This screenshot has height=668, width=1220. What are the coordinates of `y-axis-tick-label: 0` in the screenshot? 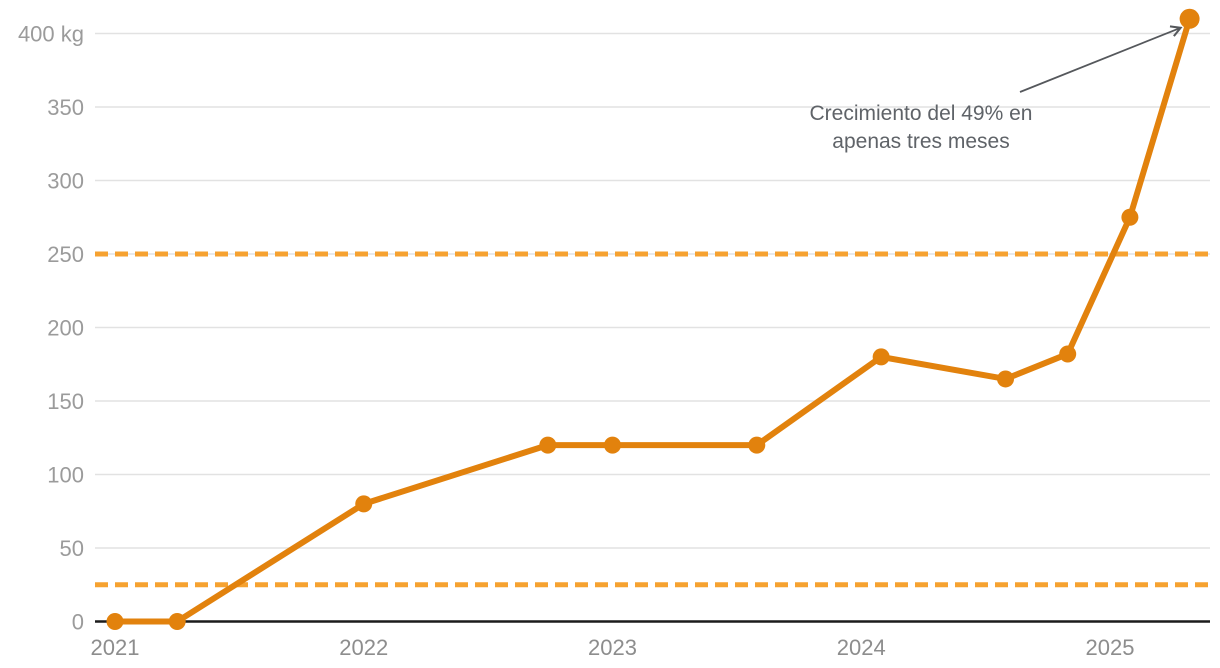 It's located at (78, 622).